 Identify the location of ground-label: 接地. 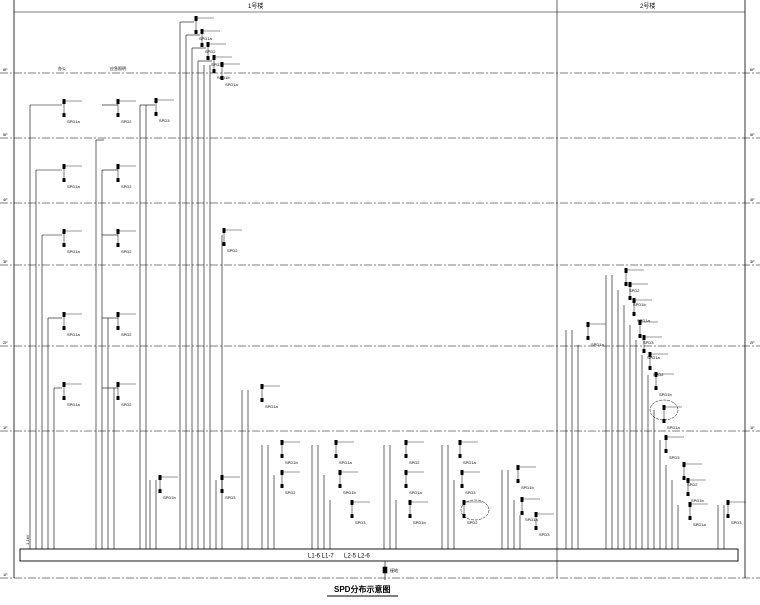
(394, 570).